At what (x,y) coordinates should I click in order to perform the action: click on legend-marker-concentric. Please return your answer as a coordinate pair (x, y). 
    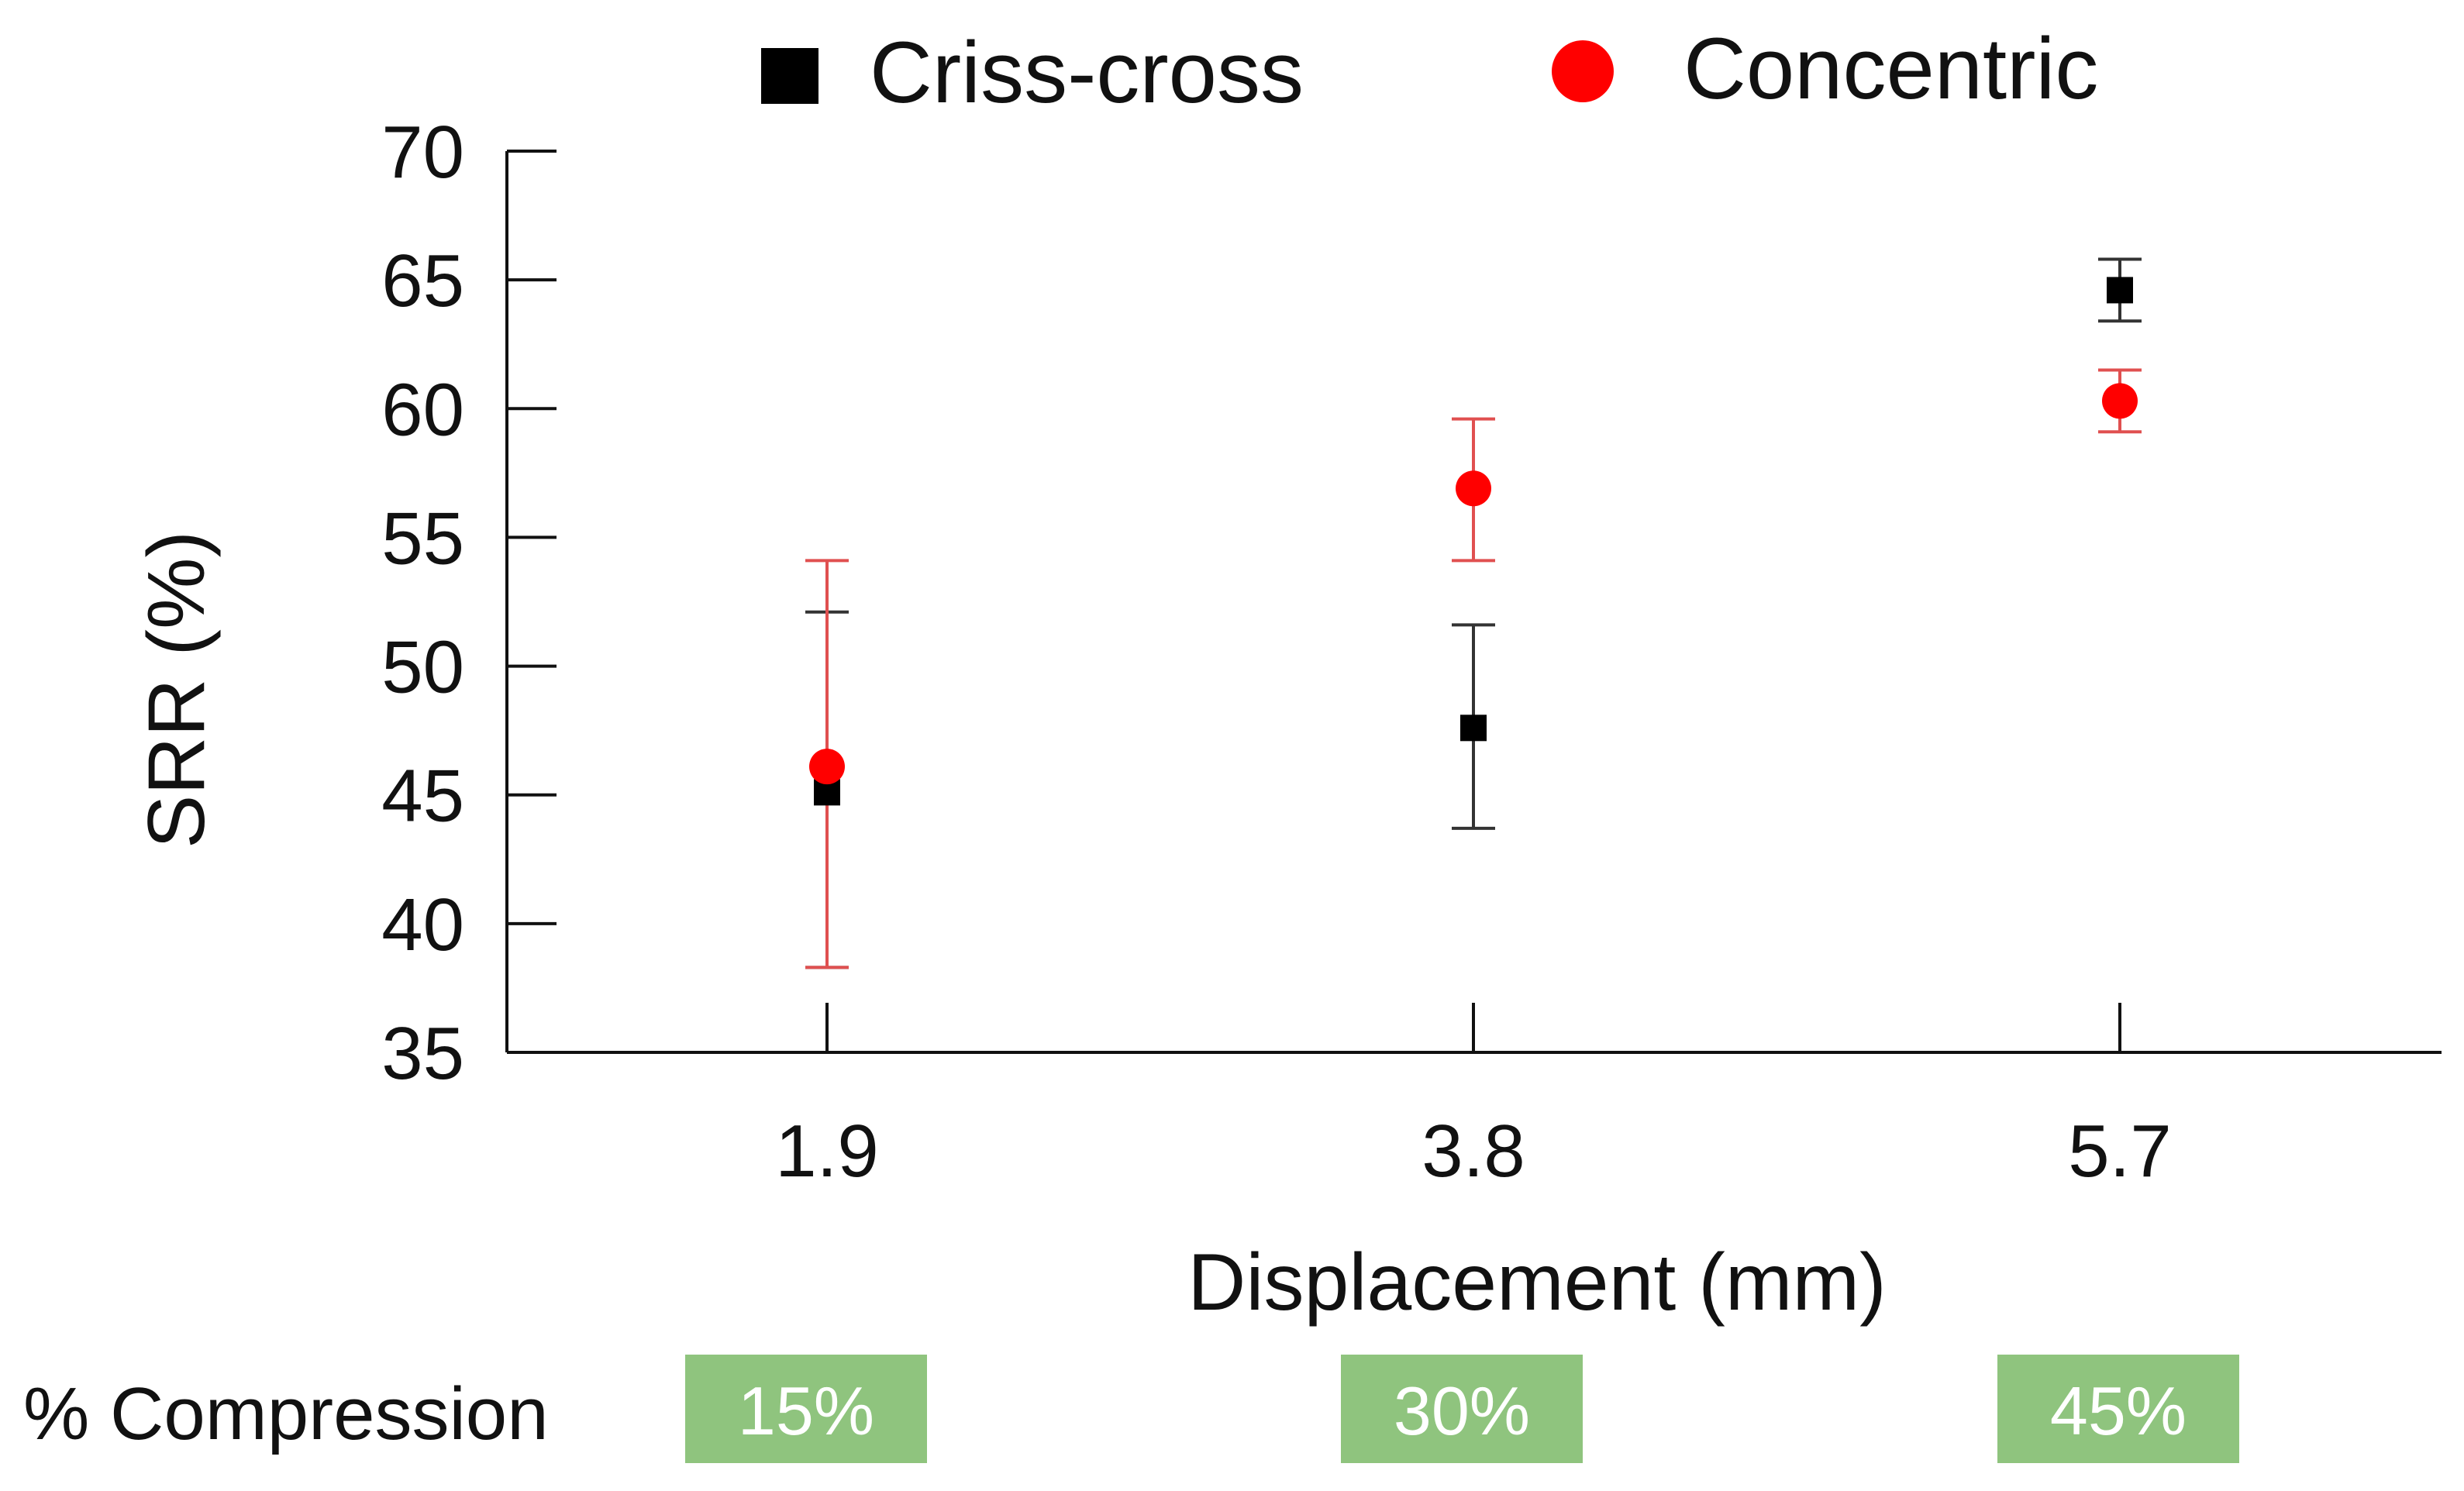
    Looking at the image, I should click on (1583, 71).